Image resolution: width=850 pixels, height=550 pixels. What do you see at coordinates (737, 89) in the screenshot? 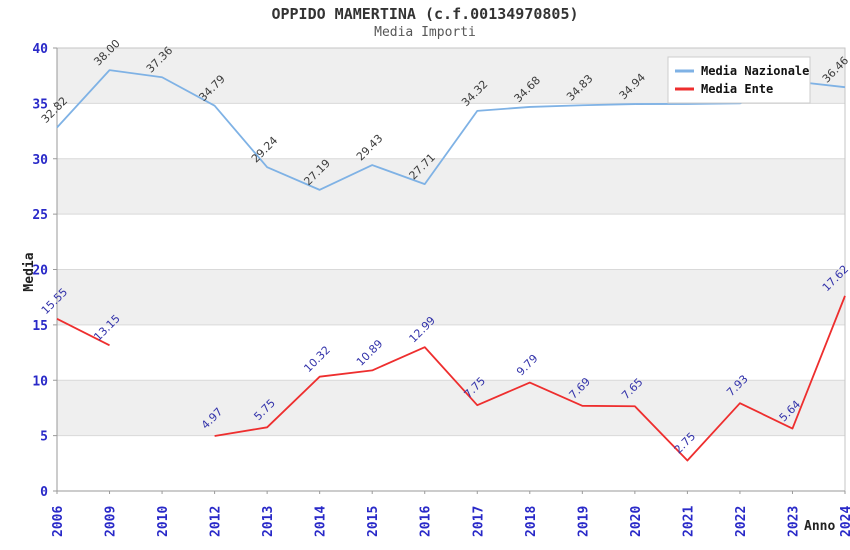
I see `legend-label: Media Ente` at bounding box center [737, 89].